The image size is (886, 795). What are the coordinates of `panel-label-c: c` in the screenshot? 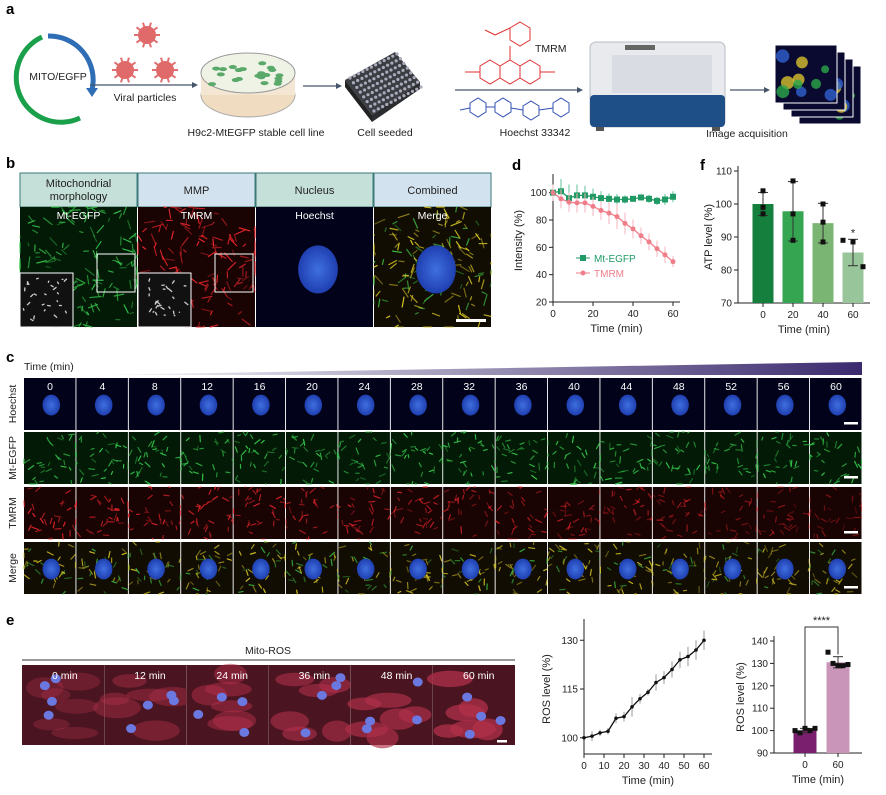 It's located at (10, 357).